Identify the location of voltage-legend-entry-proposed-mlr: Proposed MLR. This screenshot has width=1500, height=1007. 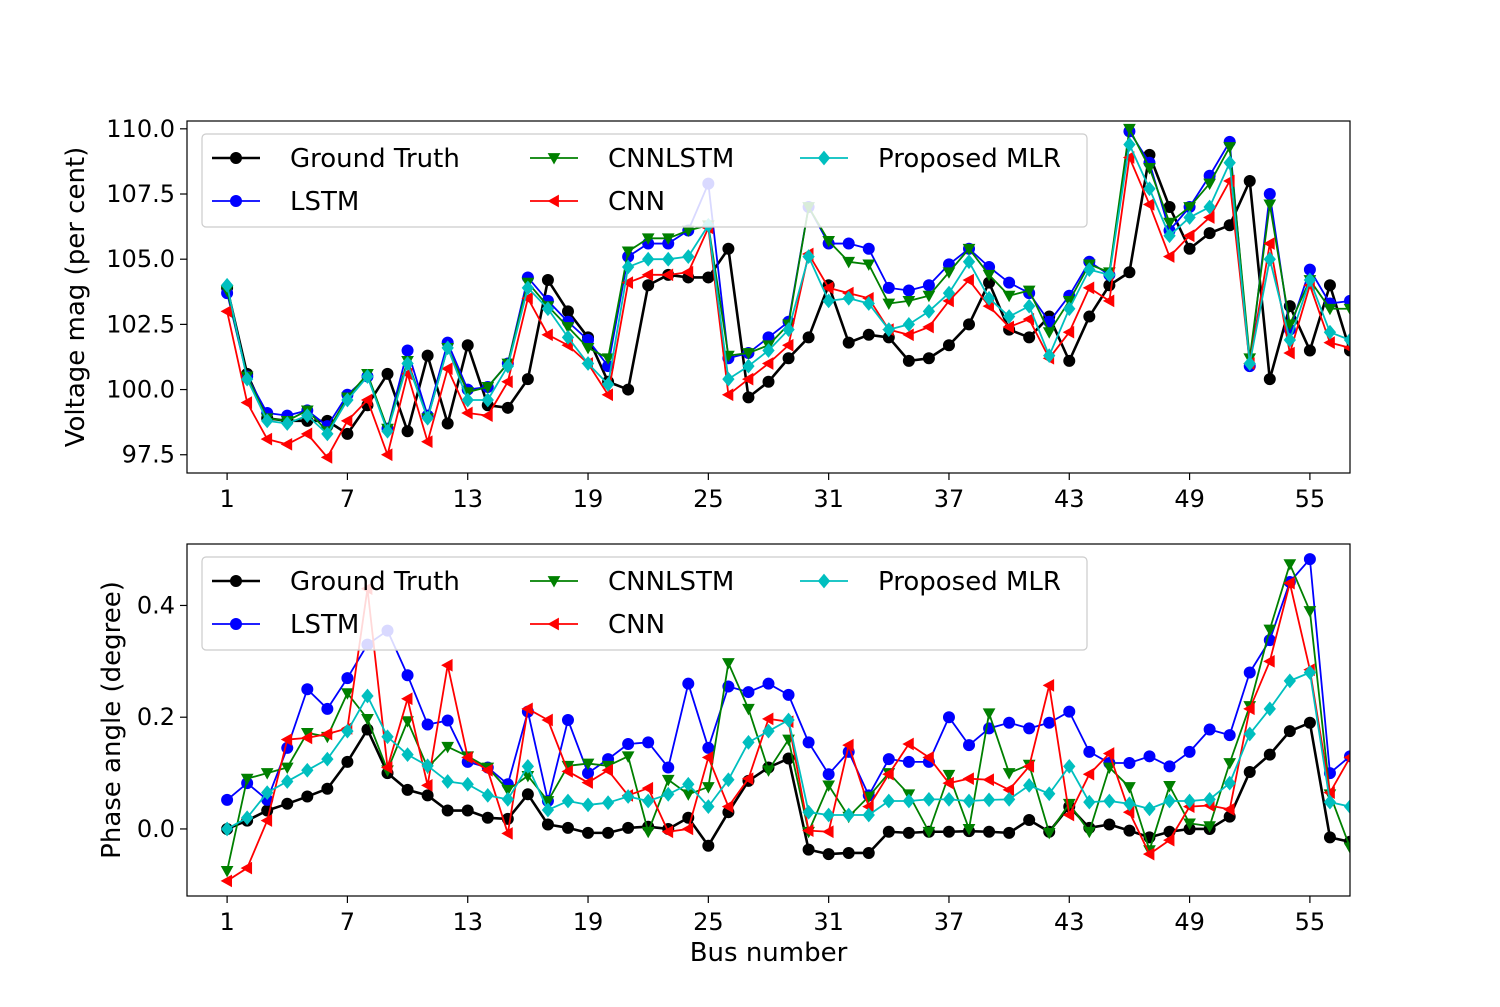
(930, 159).